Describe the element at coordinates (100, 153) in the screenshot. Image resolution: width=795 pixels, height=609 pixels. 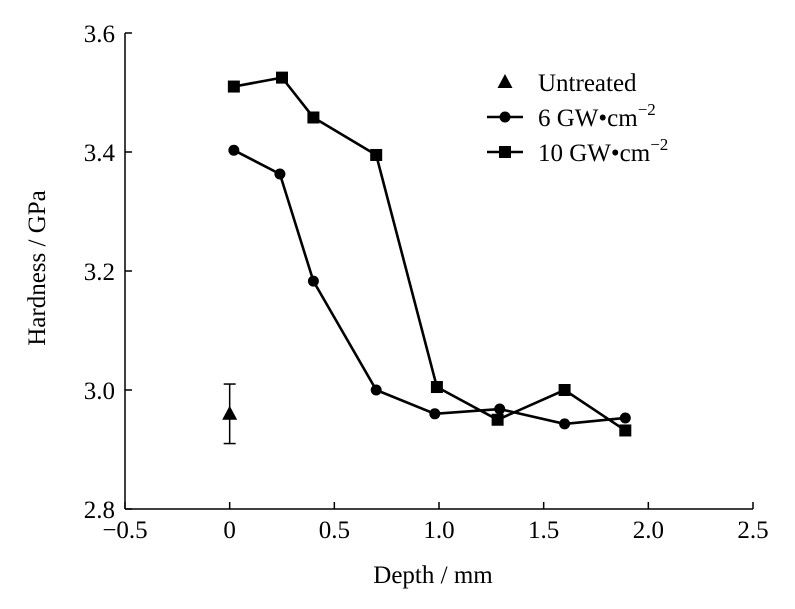
I see `y-tick-label: 3.4` at that location.